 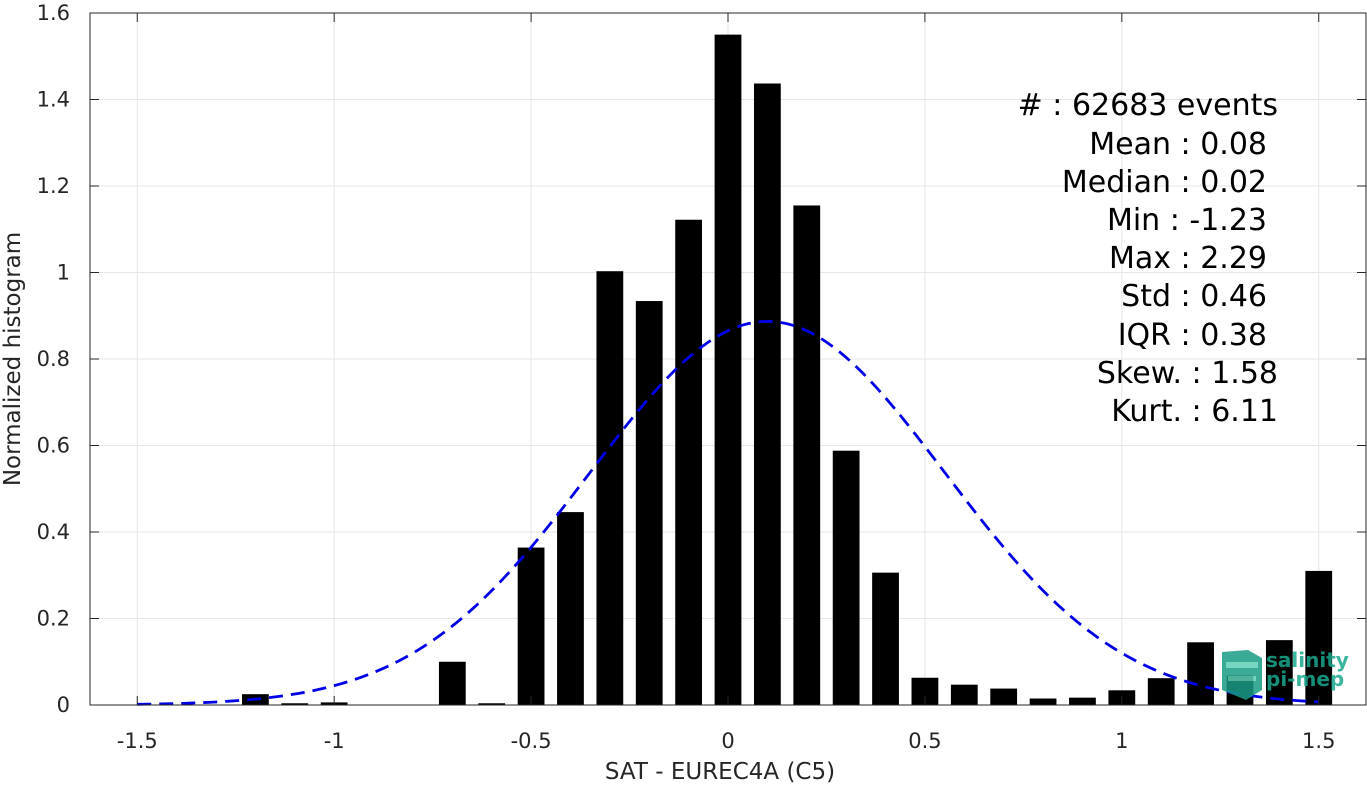 I want to click on stats-max: Max : 2.29, so click(x=1188, y=258).